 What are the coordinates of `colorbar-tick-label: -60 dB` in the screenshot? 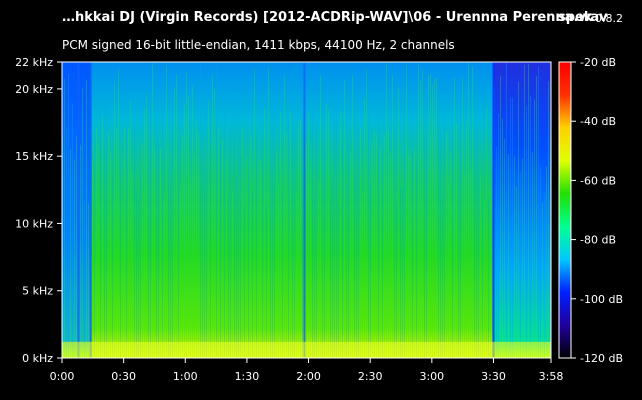 It's located at (598, 180).